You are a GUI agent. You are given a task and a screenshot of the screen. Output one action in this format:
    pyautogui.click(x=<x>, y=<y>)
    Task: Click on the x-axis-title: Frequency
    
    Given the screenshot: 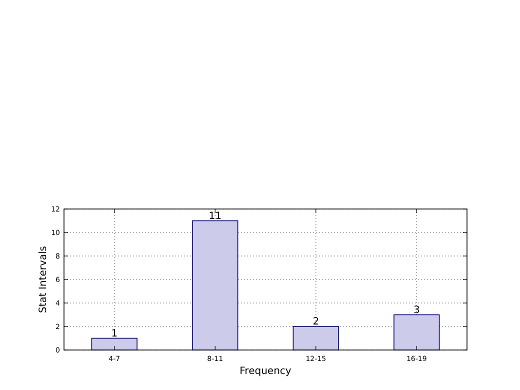 What is the action you would take?
    pyautogui.click(x=266, y=371)
    